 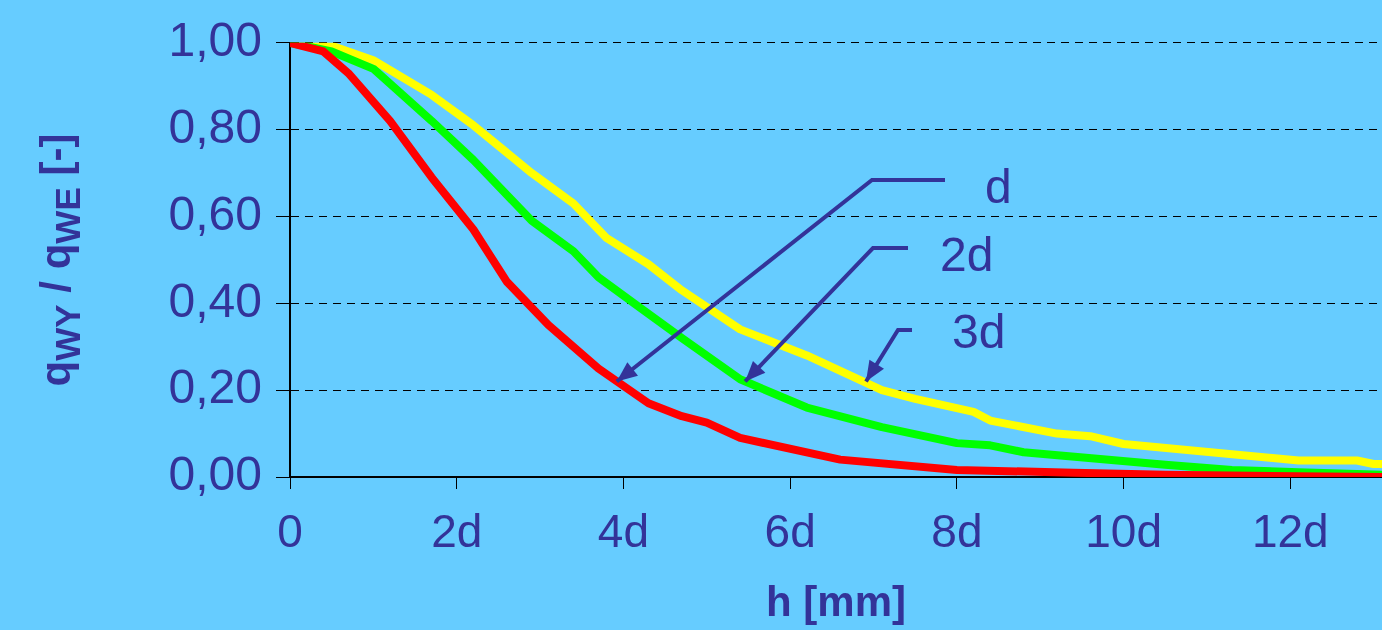 I want to click on x-tick-label: 2d, so click(x=457, y=531).